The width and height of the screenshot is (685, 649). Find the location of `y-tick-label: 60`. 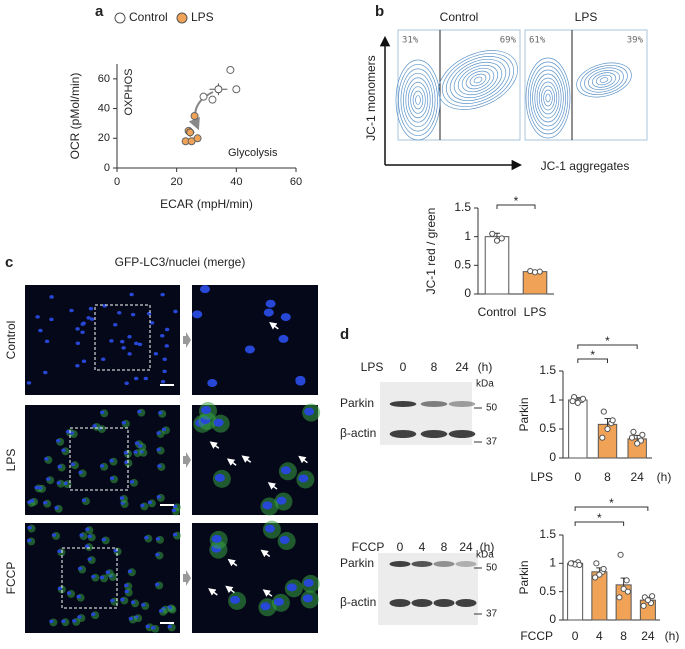

y-tick-label: 60 is located at coordinates (104, 79).